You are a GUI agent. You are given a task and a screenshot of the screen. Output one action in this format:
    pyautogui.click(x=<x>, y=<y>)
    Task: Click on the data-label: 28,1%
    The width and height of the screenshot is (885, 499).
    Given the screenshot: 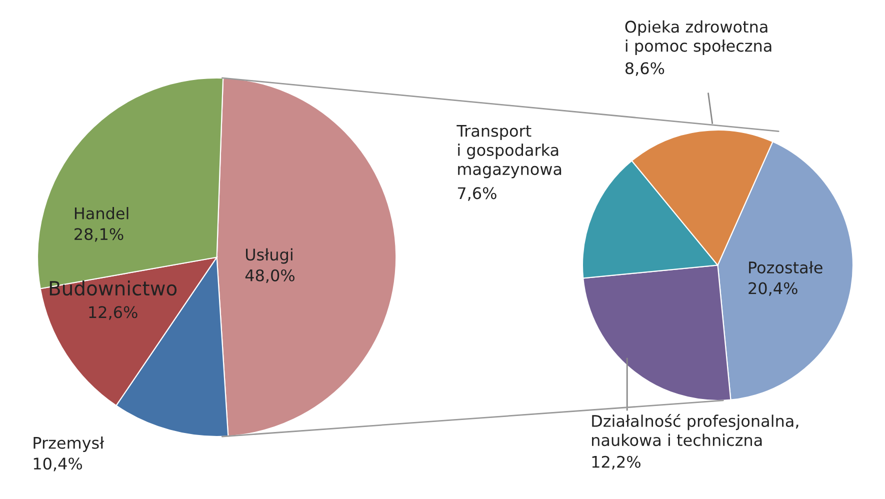 What is the action you would take?
    pyautogui.click(x=99, y=235)
    